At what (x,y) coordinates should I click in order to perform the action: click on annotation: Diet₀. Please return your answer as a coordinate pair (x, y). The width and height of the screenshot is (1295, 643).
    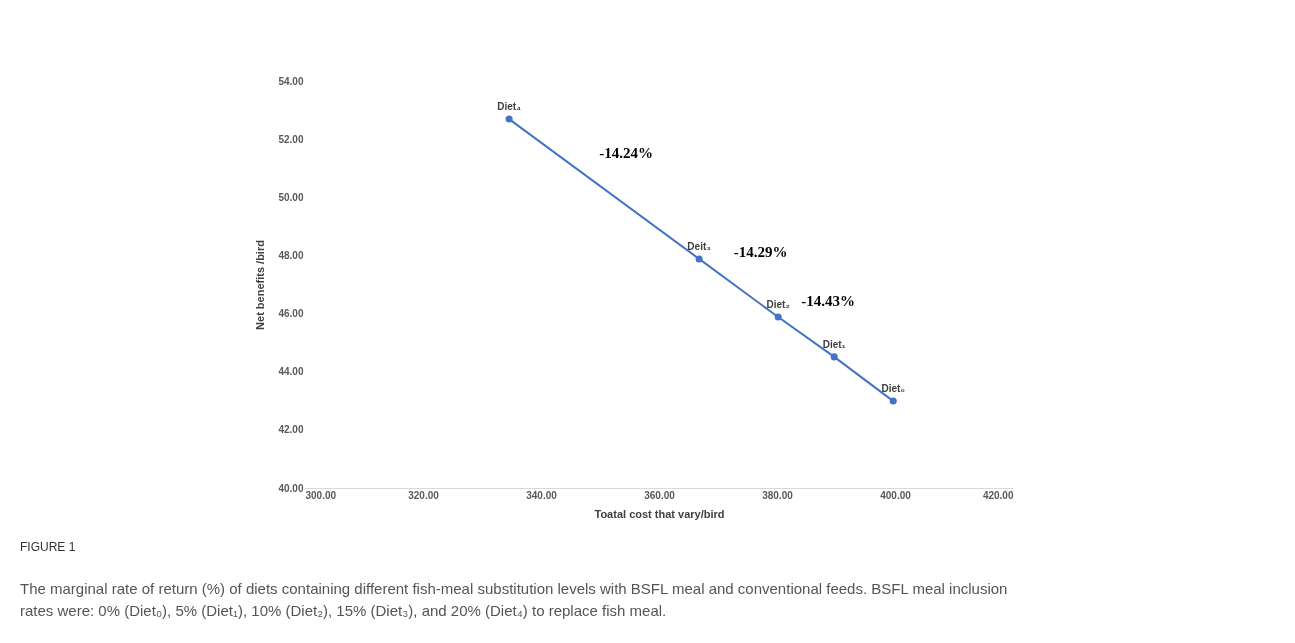
    Looking at the image, I should click on (893, 389).